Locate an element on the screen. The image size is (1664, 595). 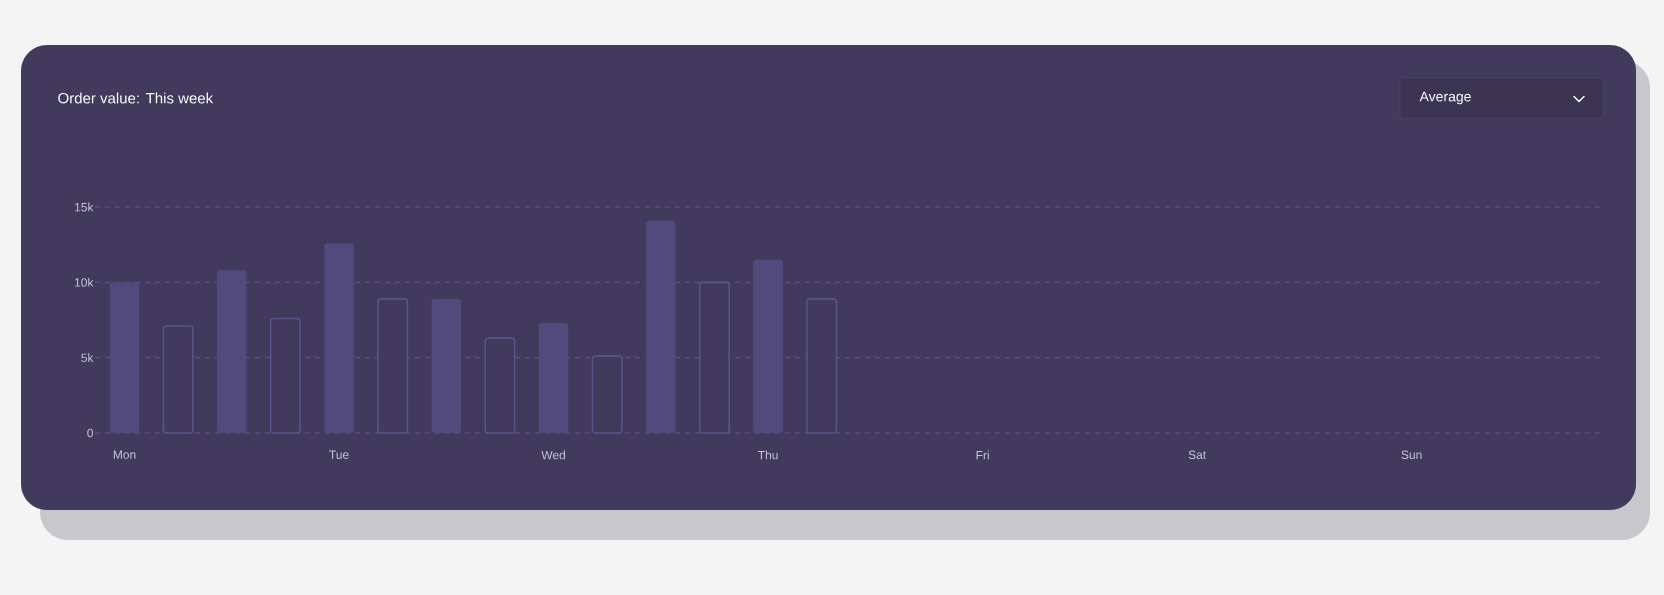
chart-title: Order value: This week is located at coordinates (136, 98).